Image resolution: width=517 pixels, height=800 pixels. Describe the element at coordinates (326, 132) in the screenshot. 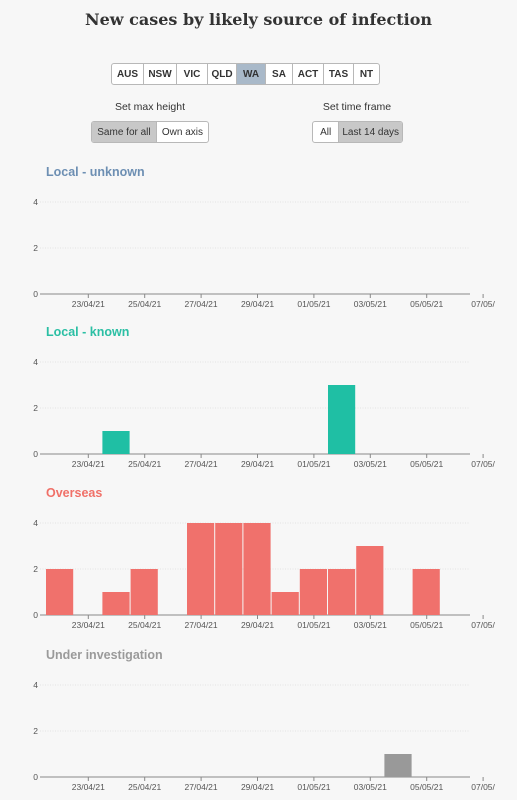

I see `all-button: All` at that location.